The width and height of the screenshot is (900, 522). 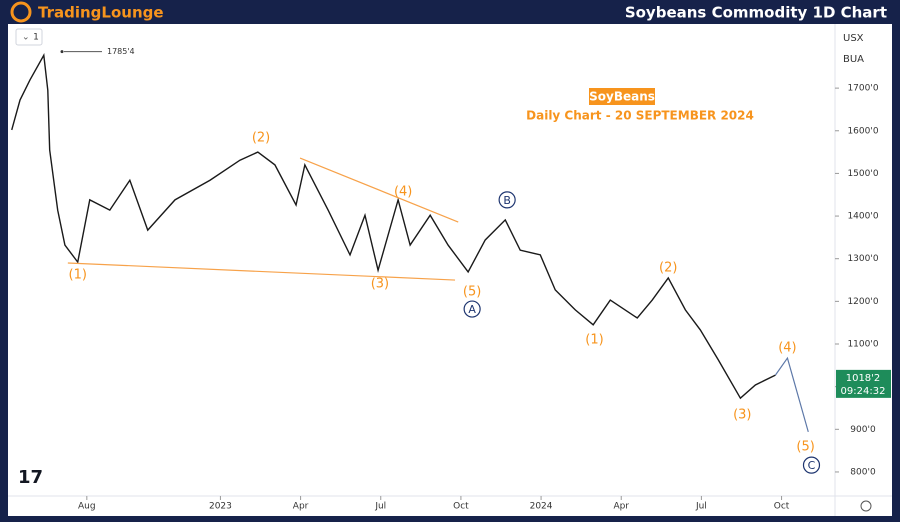 I want to click on x-tick-label: 2023, so click(x=220, y=507).